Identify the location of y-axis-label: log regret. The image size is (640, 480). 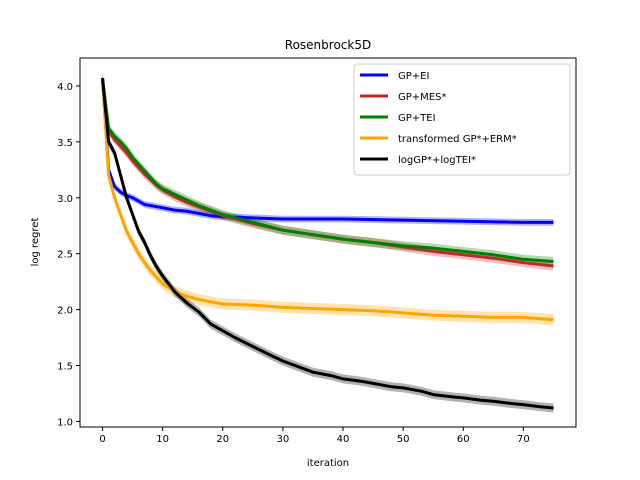
(35, 242).